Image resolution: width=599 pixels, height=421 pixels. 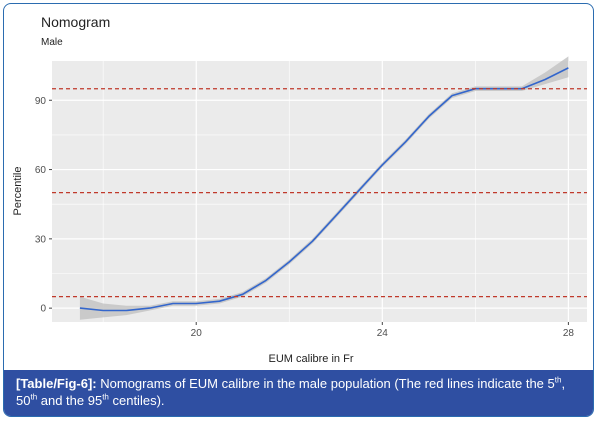 What do you see at coordinates (43, 309) in the screenshot?
I see `y-tick-label: 0` at bounding box center [43, 309].